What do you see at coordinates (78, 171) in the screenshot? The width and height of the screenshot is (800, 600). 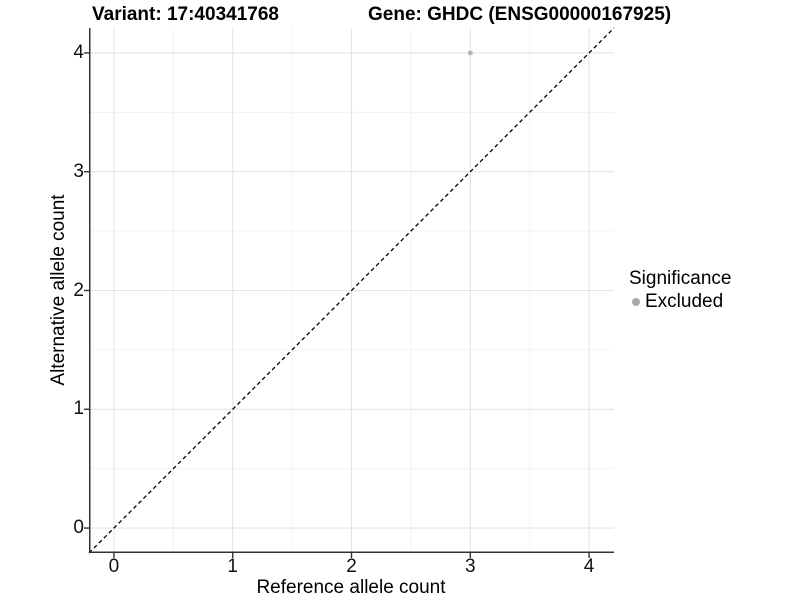 I see `y-tick-label: 3` at bounding box center [78, 171].